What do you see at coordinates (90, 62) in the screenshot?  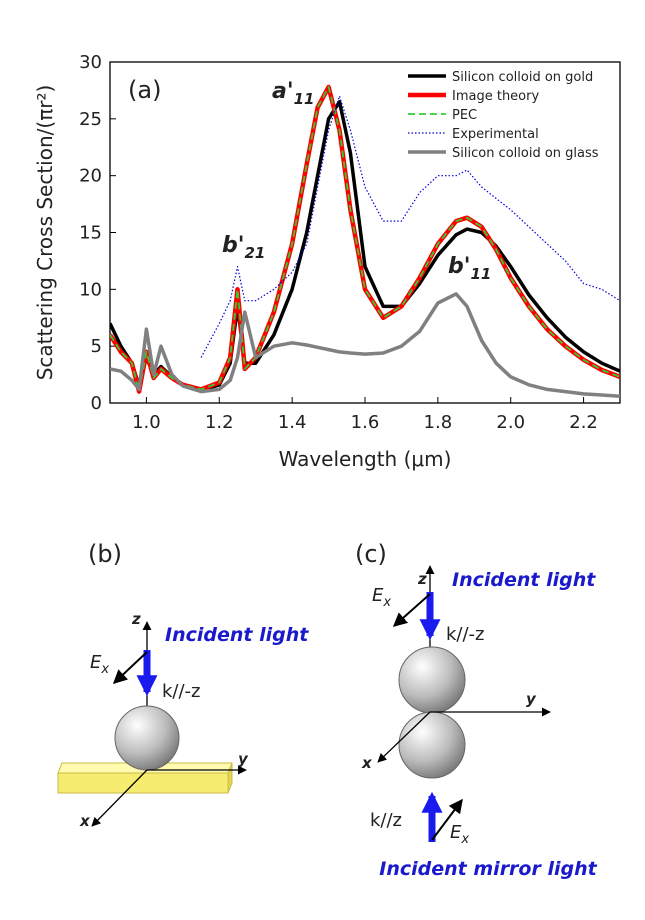 I see `y-tick-label: 30` at bounding box center [90, 62].